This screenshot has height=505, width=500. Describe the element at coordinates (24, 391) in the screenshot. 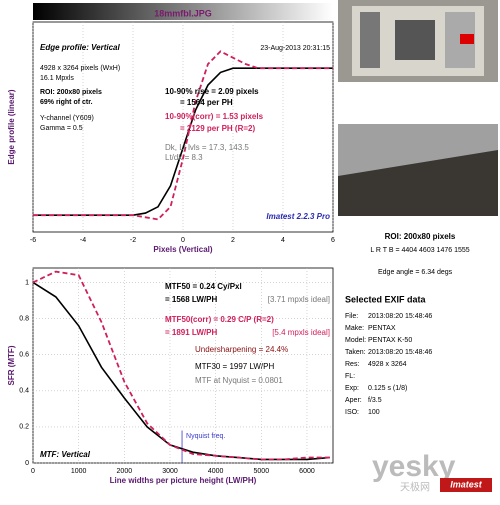

I see `y-tick-label: 0.4` at that location.